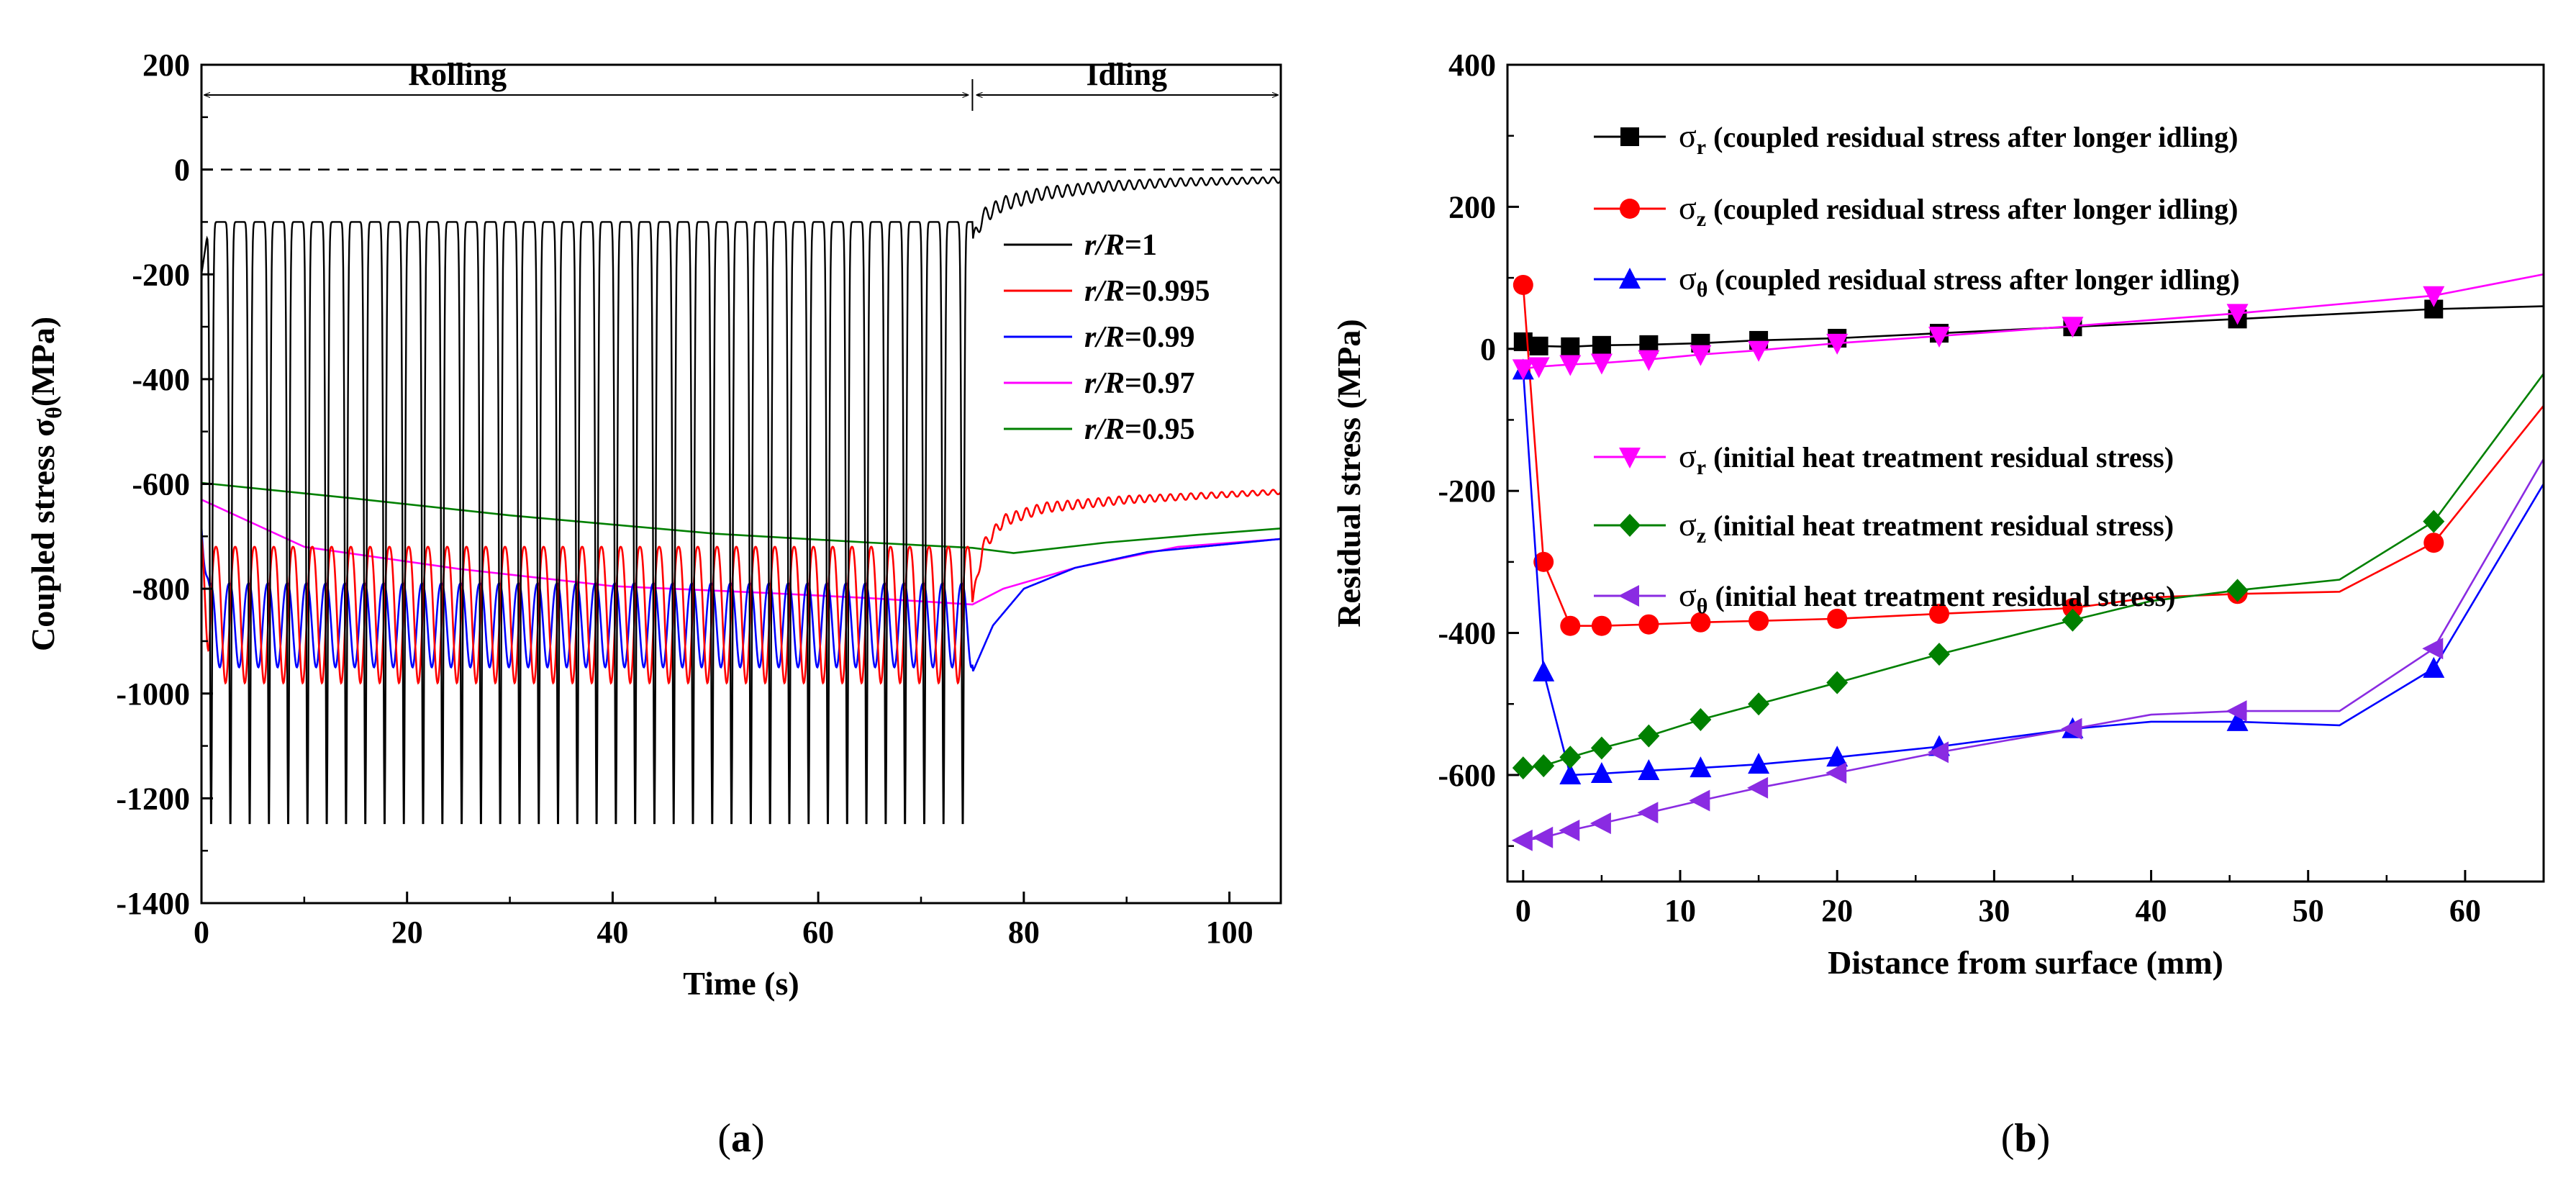  I want to click on y-tick-label: -800, so click(161, 589).